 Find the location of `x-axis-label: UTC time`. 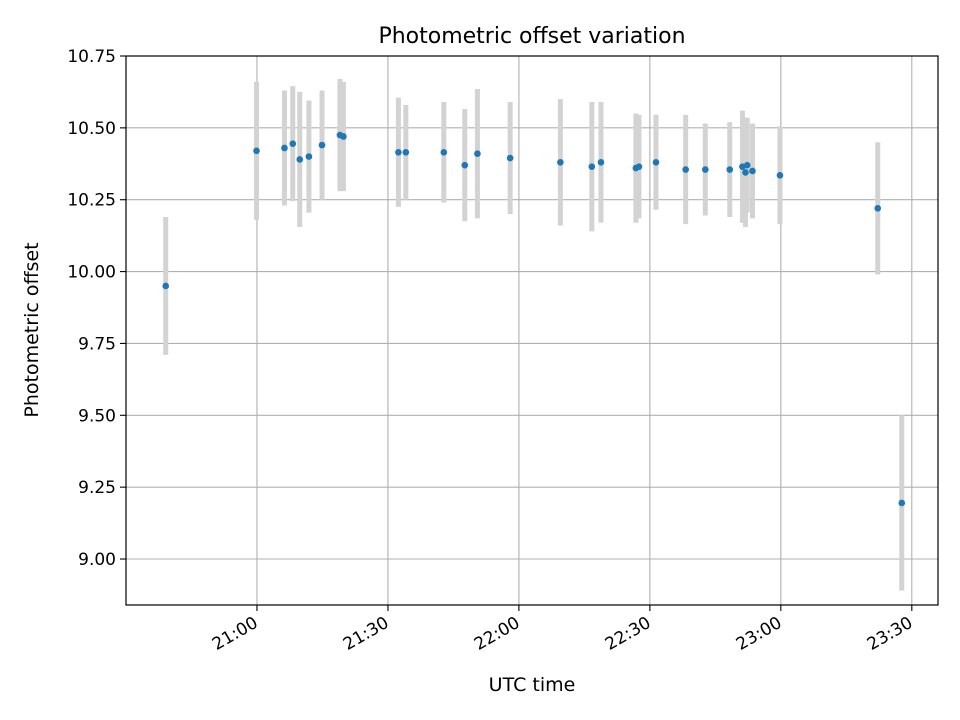

x-axis-label: UTC time is located at coordinates (532, 685).